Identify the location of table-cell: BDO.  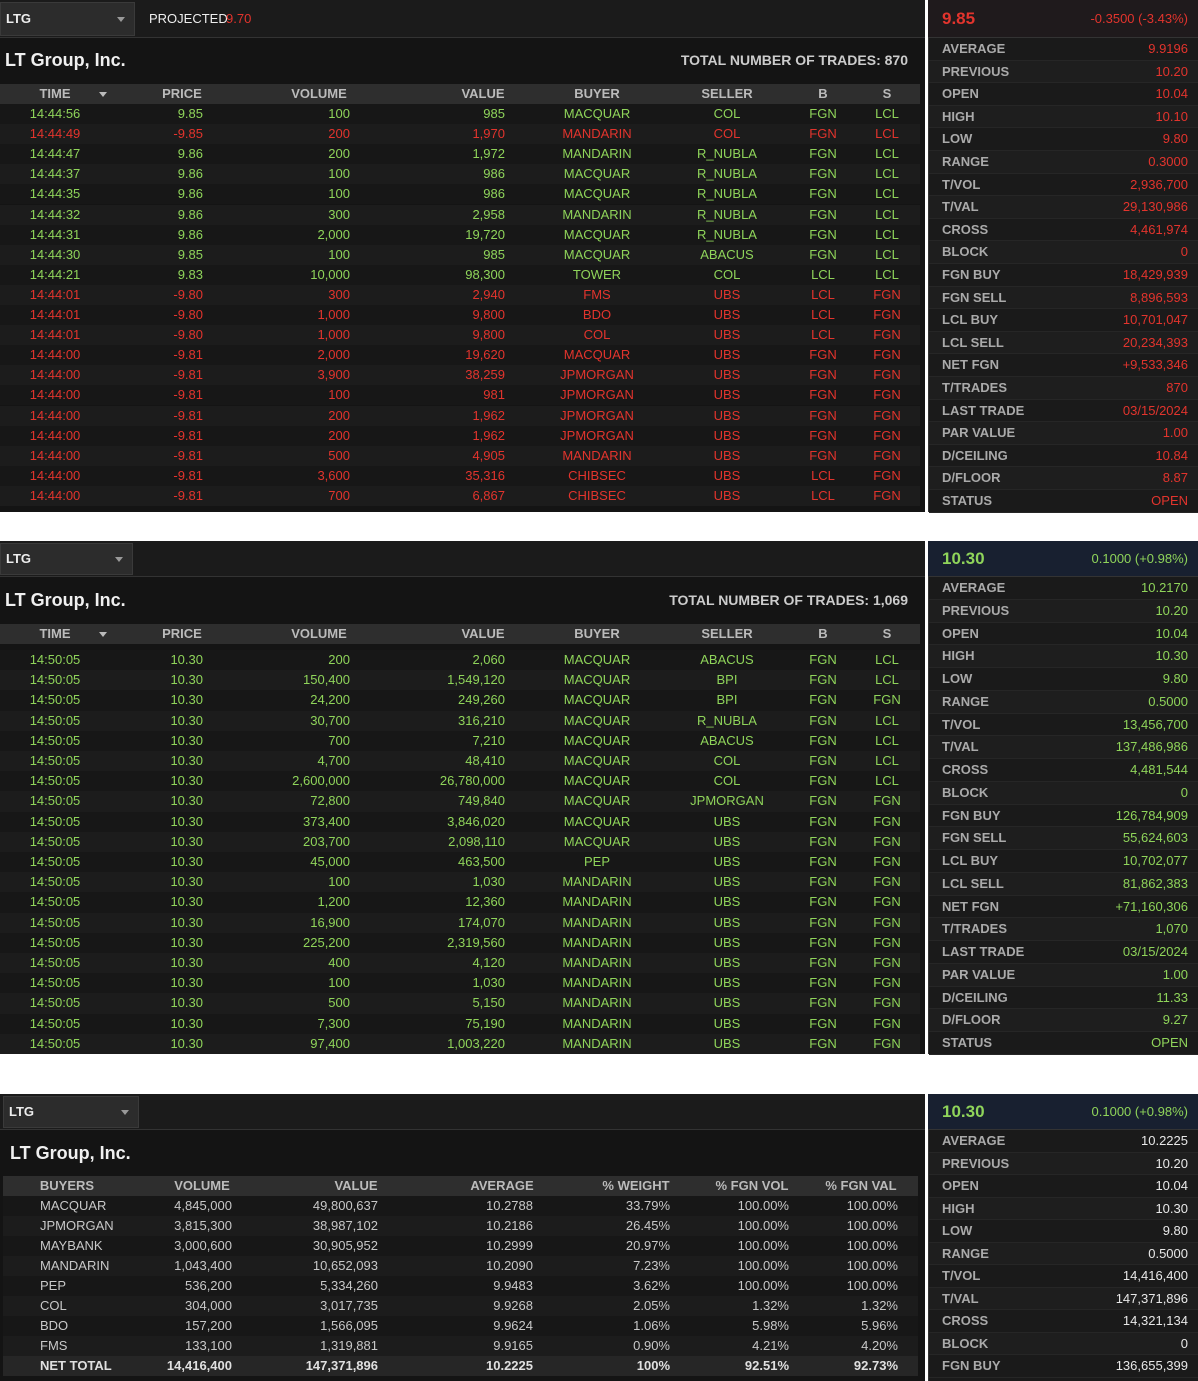
(54, 1325).